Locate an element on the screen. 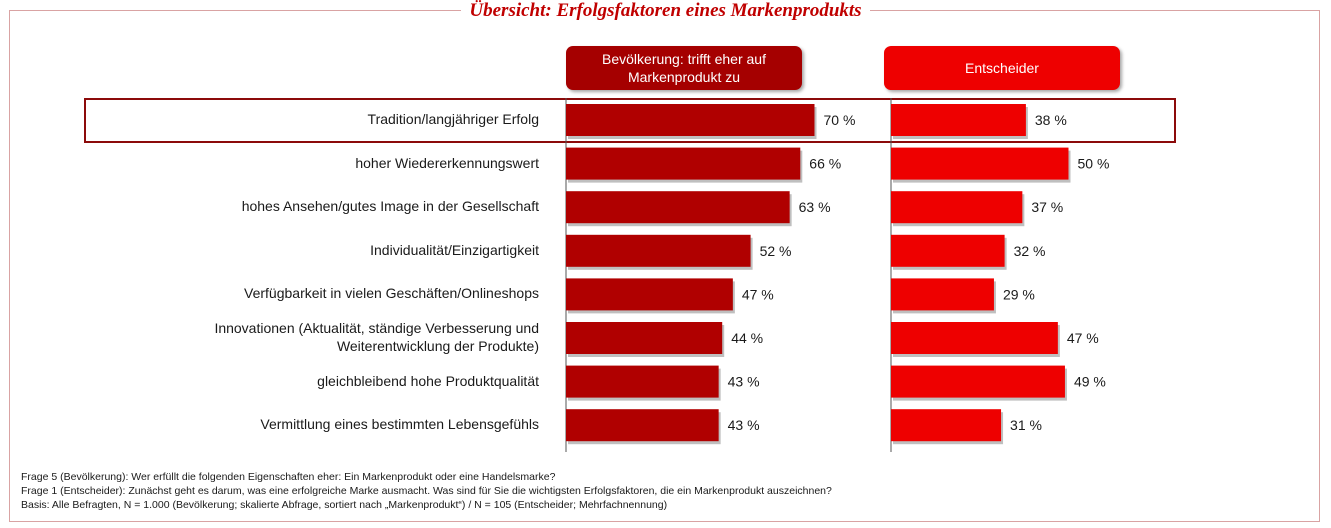 The height and width of the screenshot is (528, 1331). decision-value-label: 31 % is located at coordinates (1026, 425).